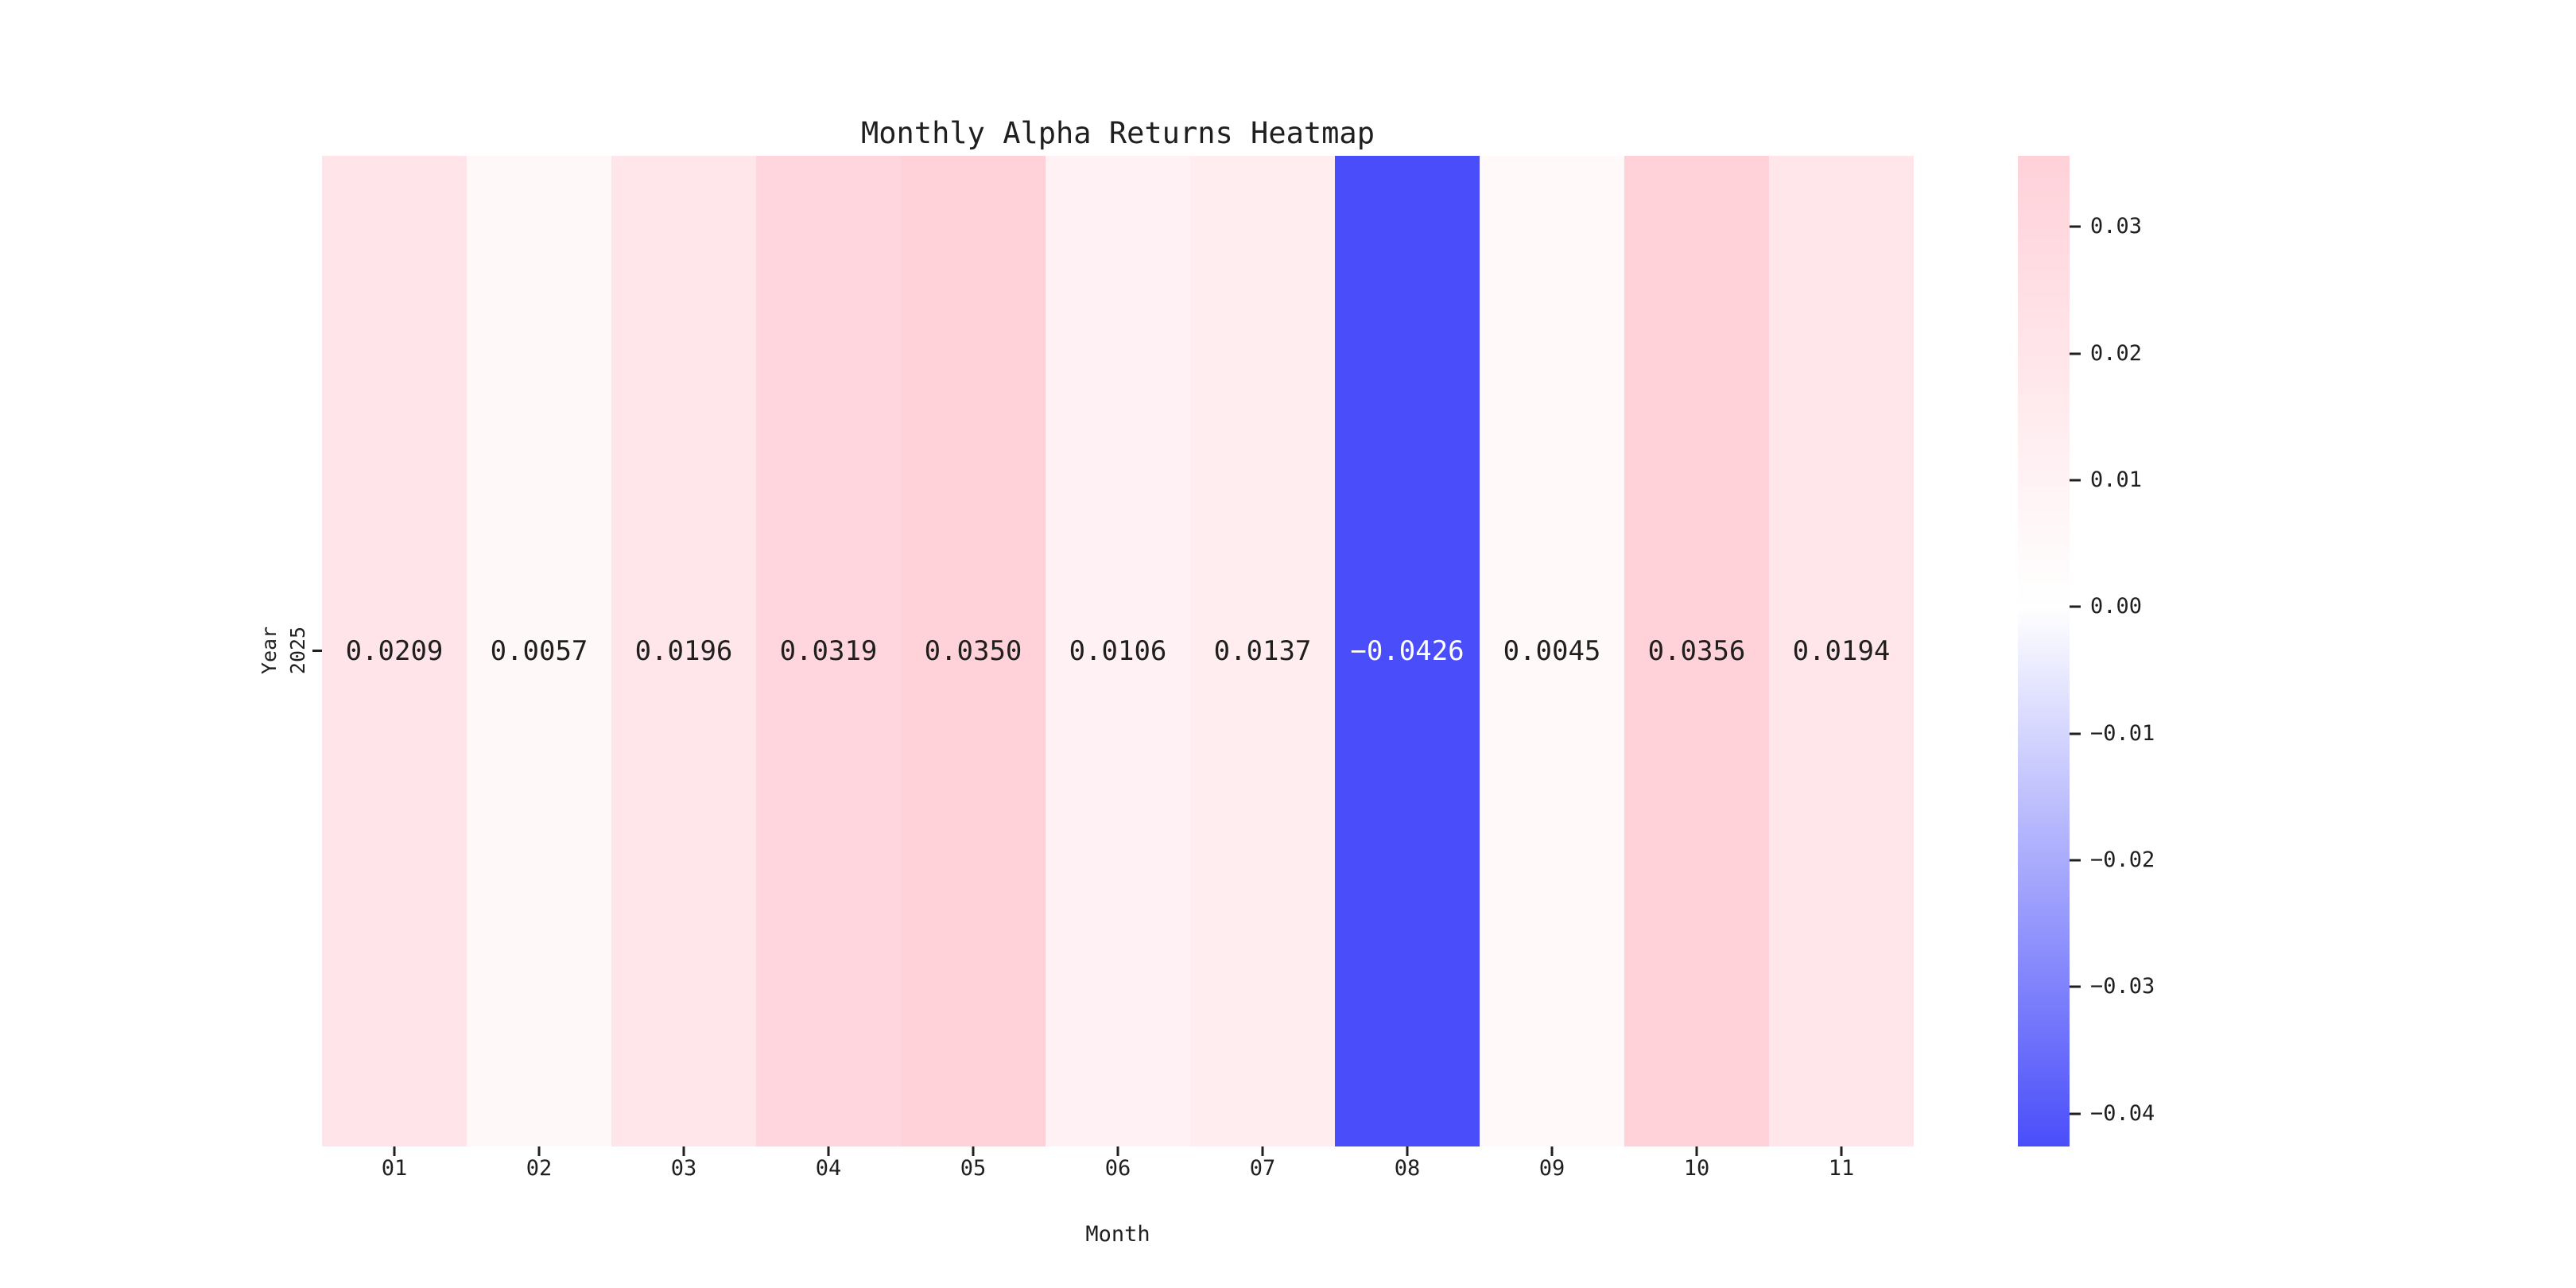  I want to click on x-tick-label-01: 01, so click(394, 1168).